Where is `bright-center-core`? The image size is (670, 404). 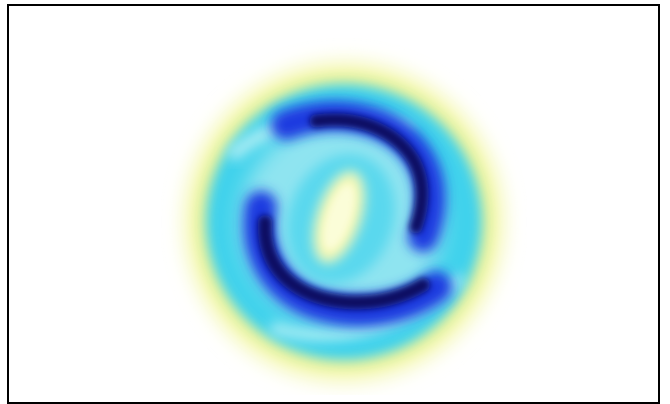
bright-center-core is located at coordinates (339, 217).